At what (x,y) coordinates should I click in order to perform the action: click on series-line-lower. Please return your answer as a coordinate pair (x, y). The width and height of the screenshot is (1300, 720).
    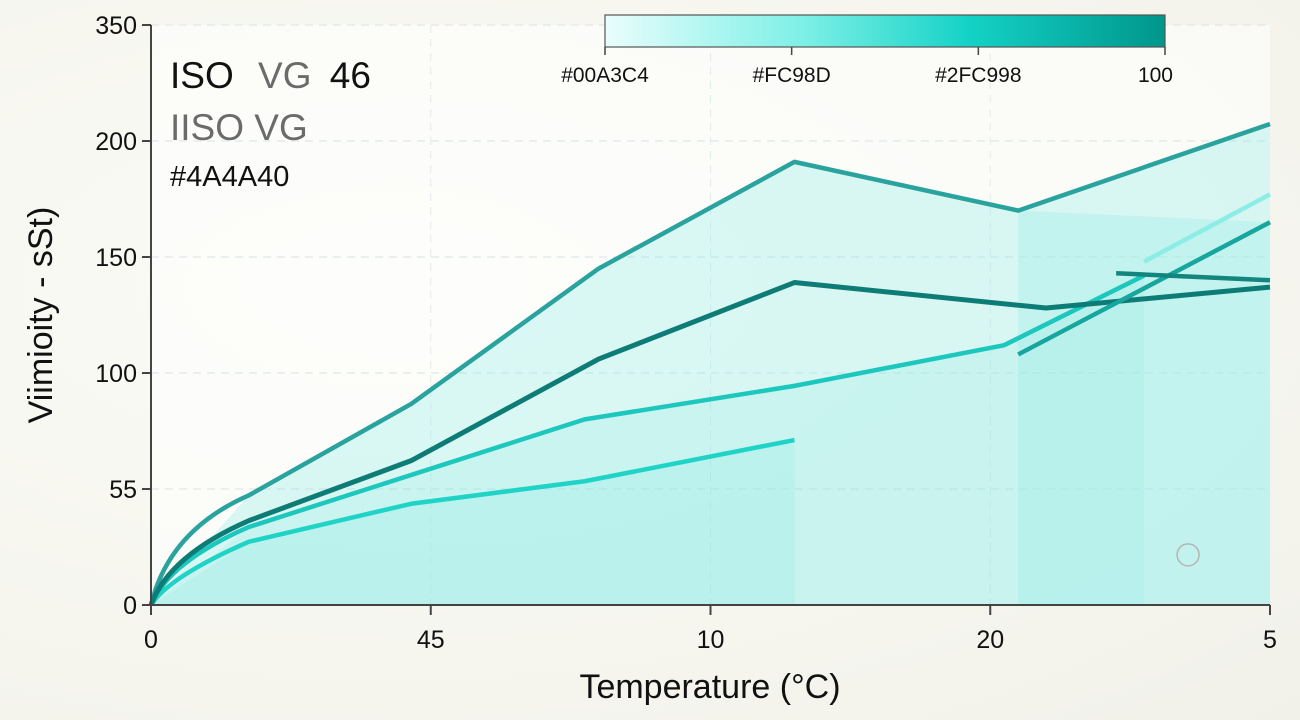
    Looking at the image, I should click on (472, 522).